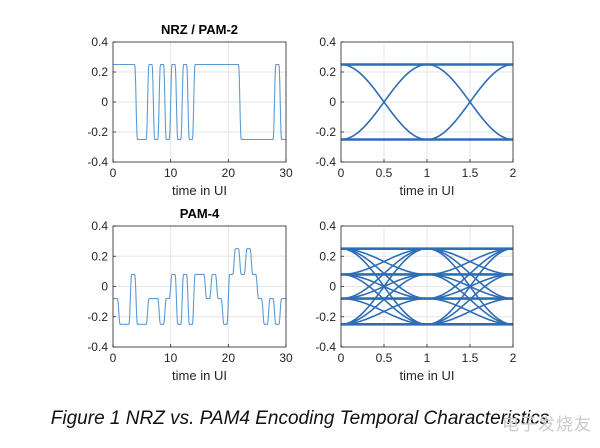 The image size is (600, 448). I want to click on chart-pam4-eye: 0 0.5 1 1.5 2 -0.4 -0.2 0 0.2 0.4 time in UI, so click(415, 301).